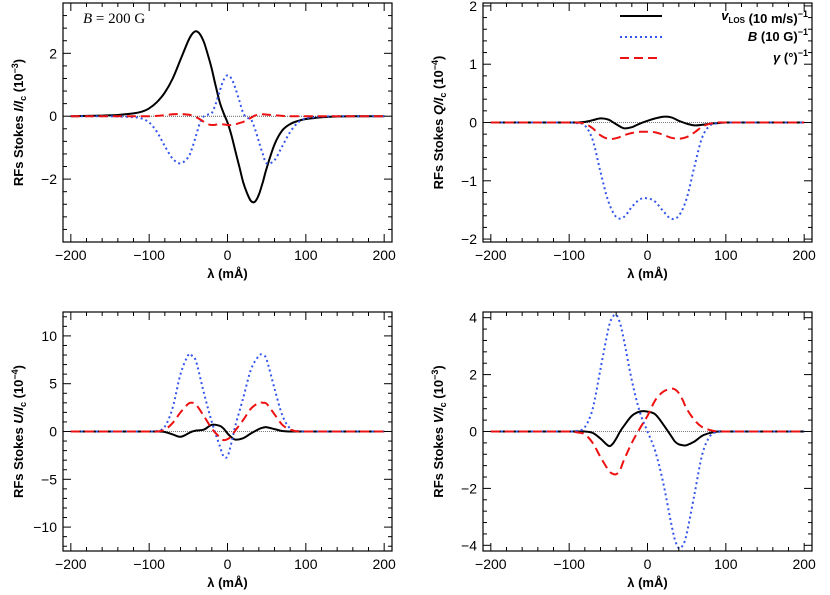  I want to click on y-tick-label: 1, so click(473, 64).